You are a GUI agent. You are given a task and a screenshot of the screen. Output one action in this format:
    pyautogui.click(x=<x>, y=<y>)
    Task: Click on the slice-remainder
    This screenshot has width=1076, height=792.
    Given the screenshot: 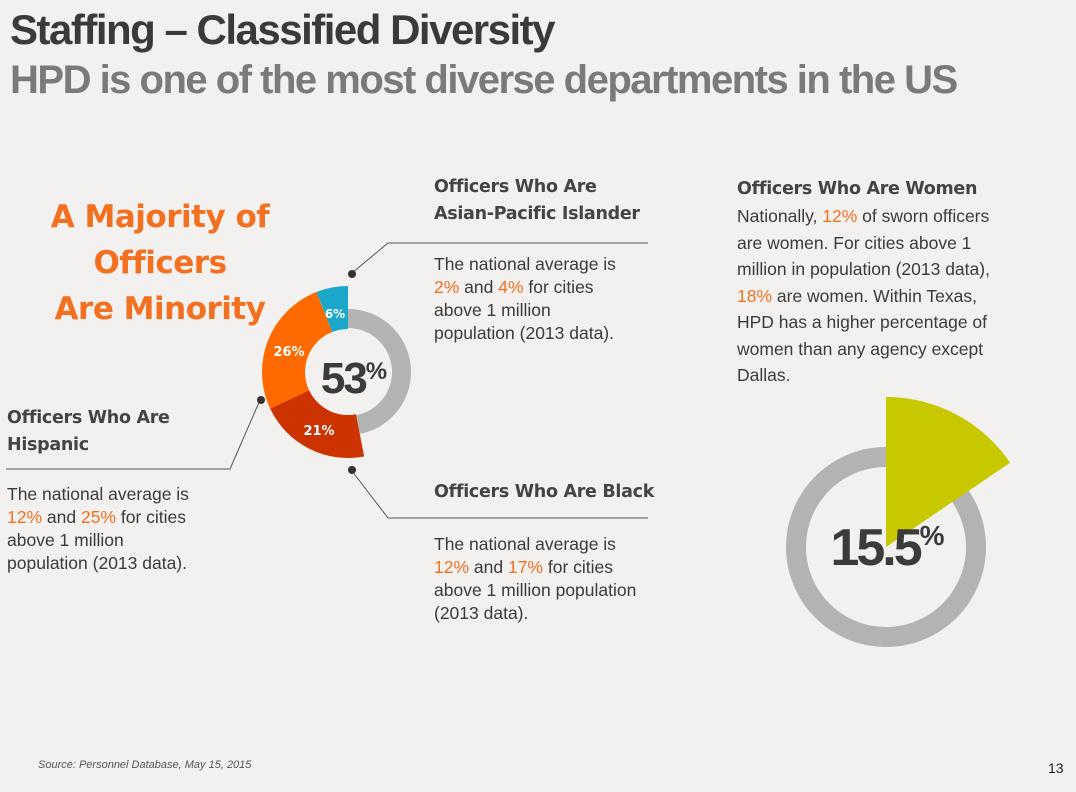 What is the action you would take?
    pyautogui.click(x=380, y=371)
    